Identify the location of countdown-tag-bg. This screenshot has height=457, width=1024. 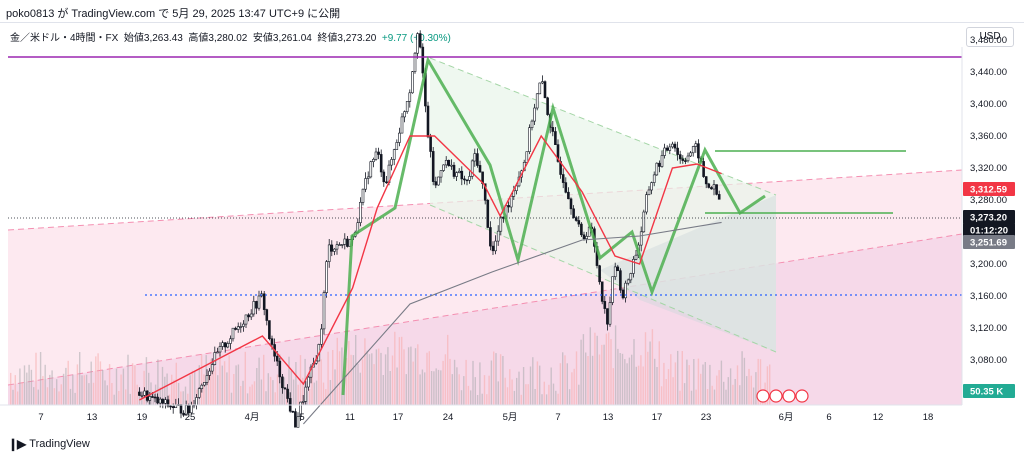
(989, 230).